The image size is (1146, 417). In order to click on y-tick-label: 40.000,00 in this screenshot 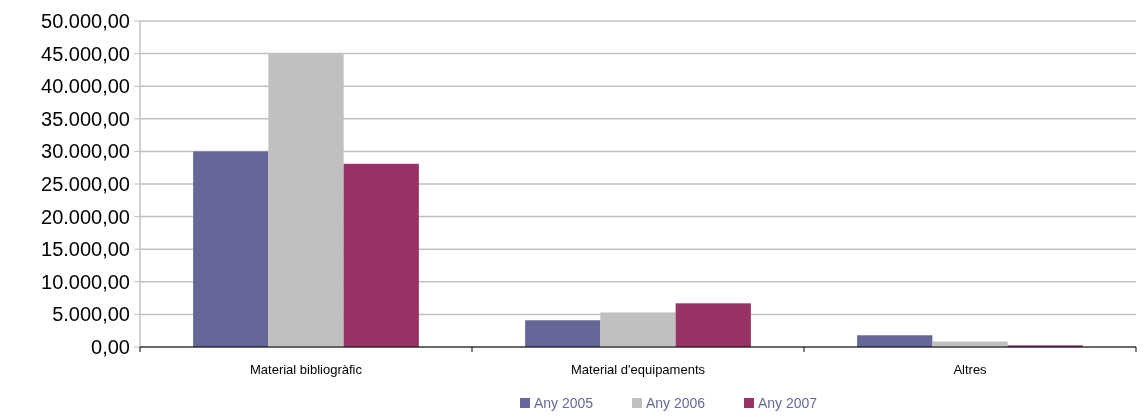, I will do `click(85, 86)`.